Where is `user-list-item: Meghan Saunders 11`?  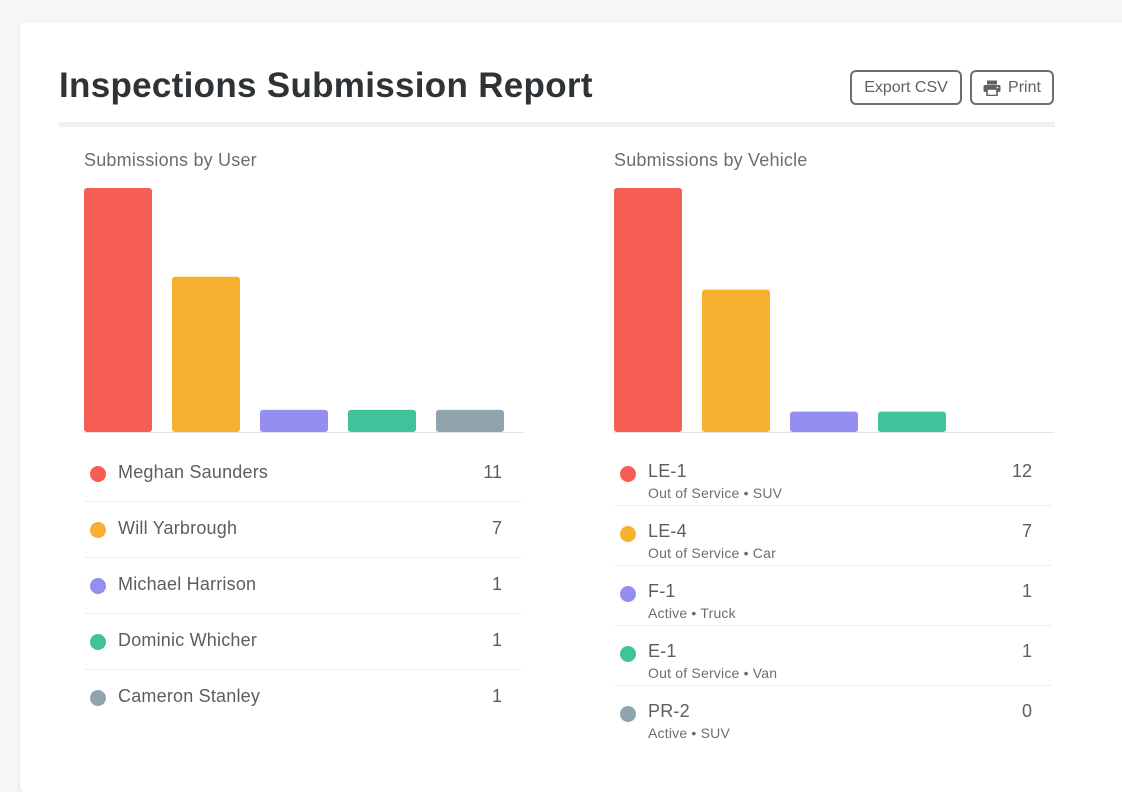
user-list-item: Meghan Saunders 11 is located at coordinates (303, 474).